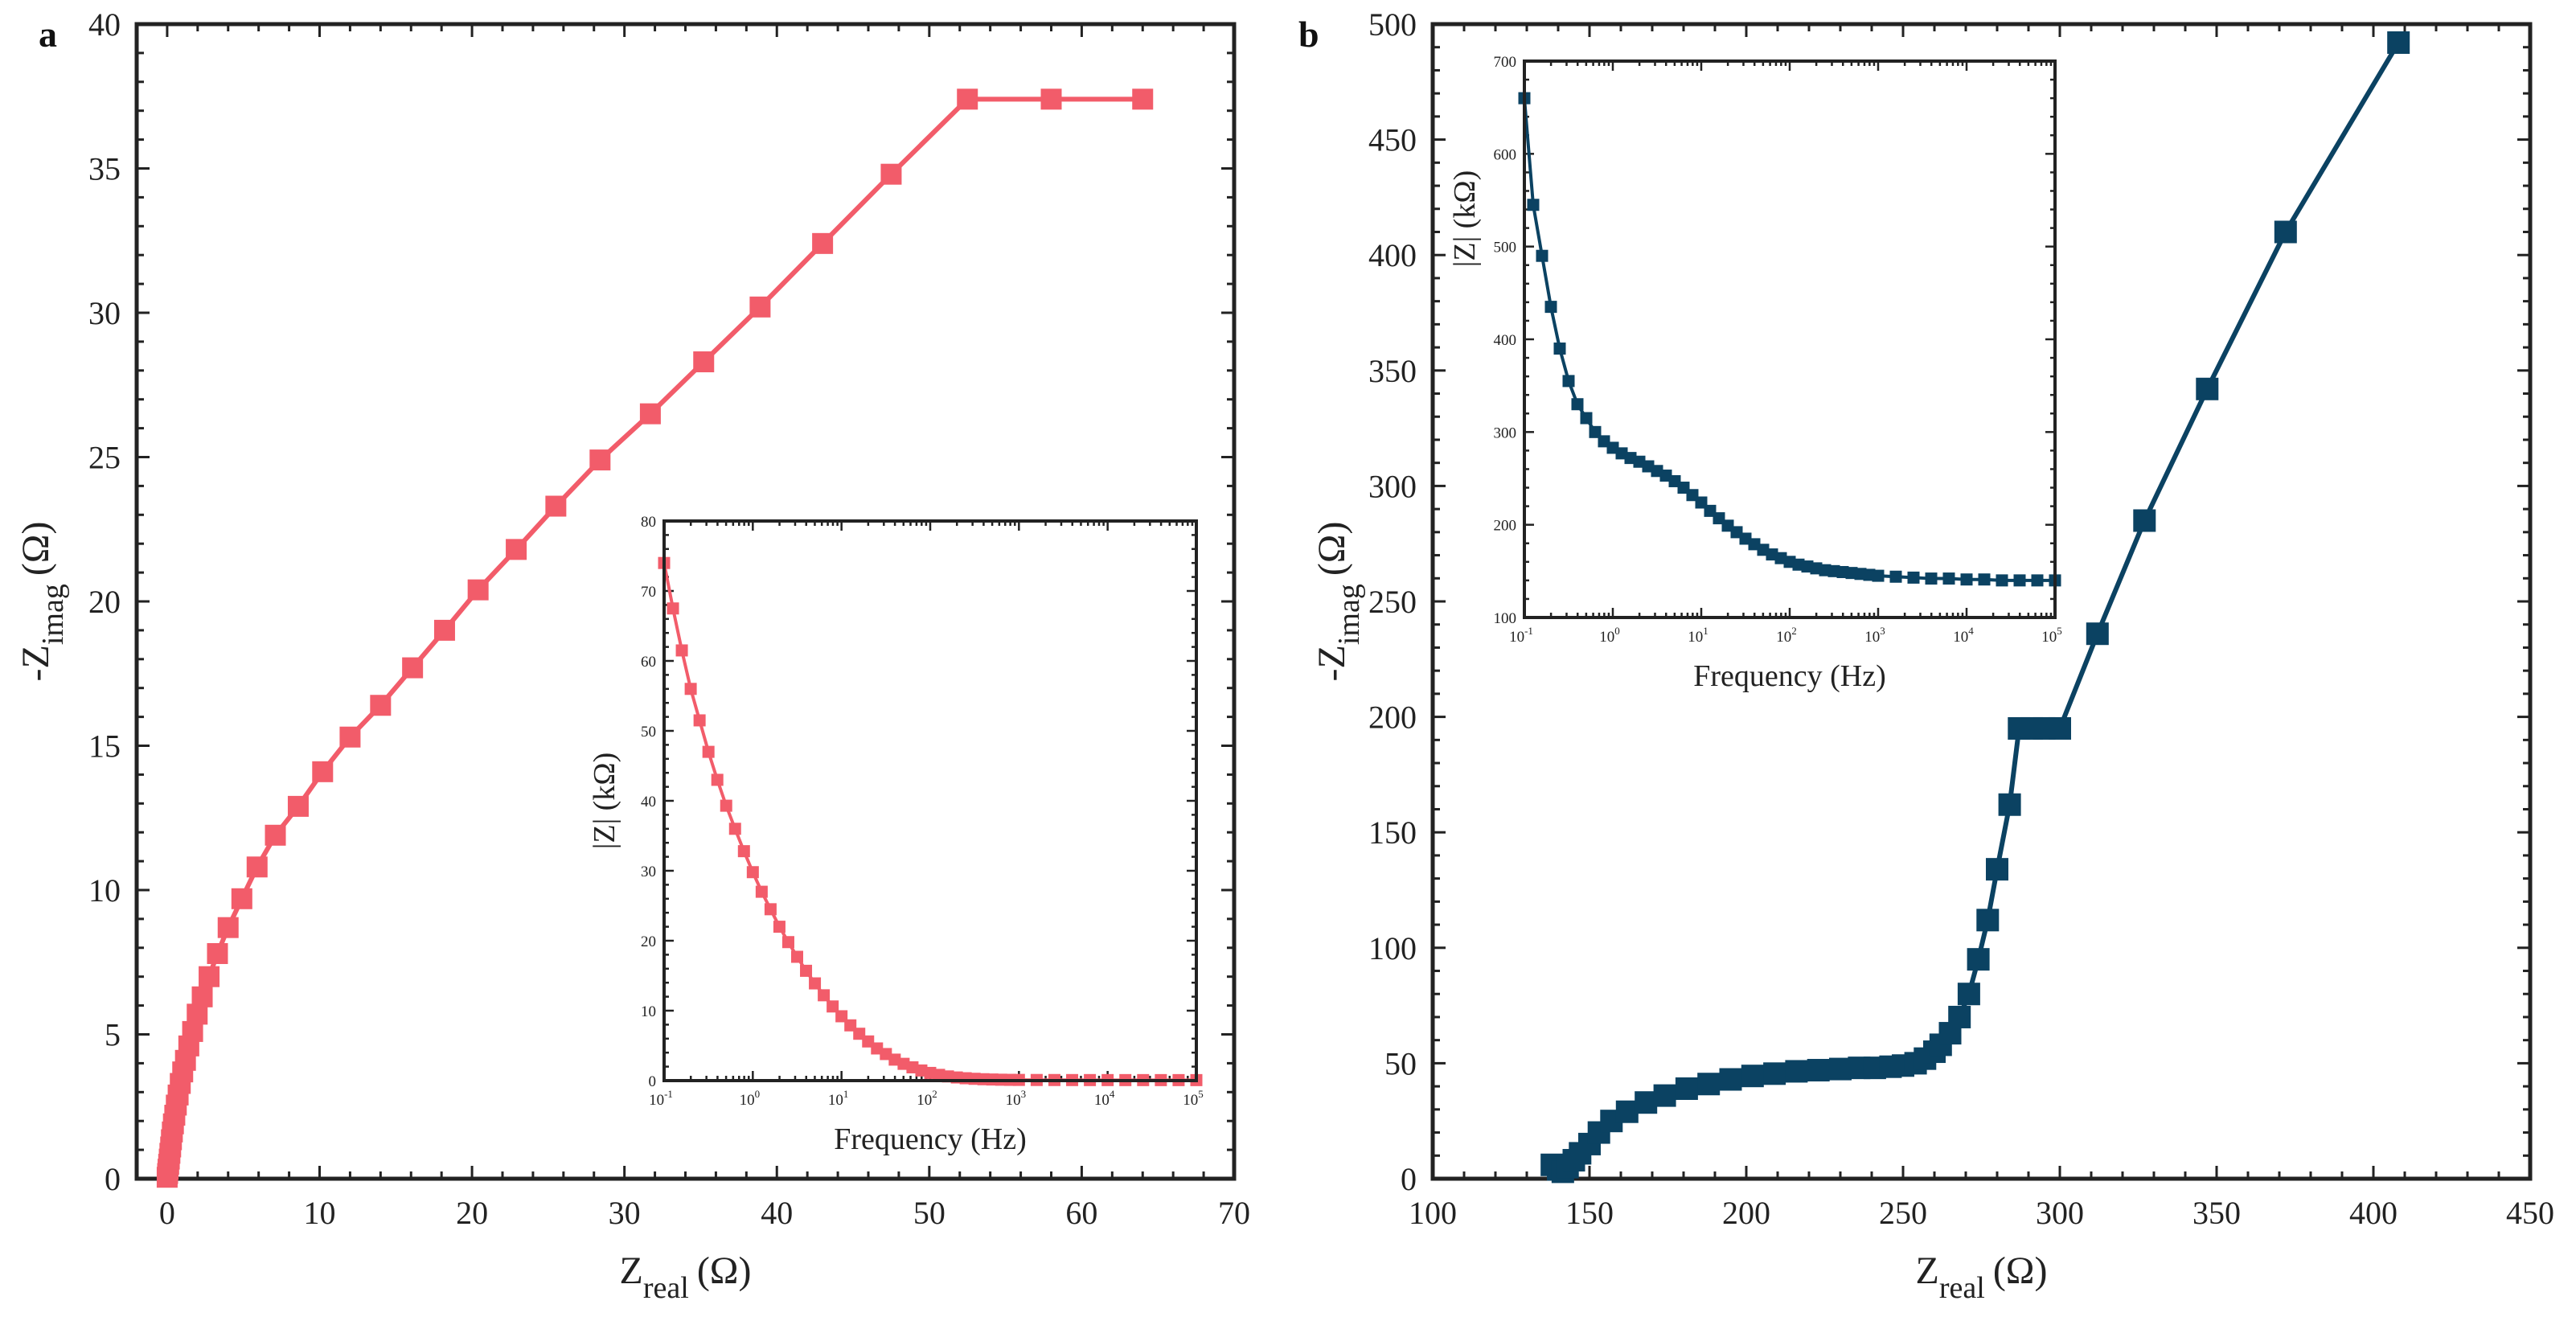 The image size is (2576, 1317). I want to click on inset-x-tick-exp: 1, so click(1706, 631).